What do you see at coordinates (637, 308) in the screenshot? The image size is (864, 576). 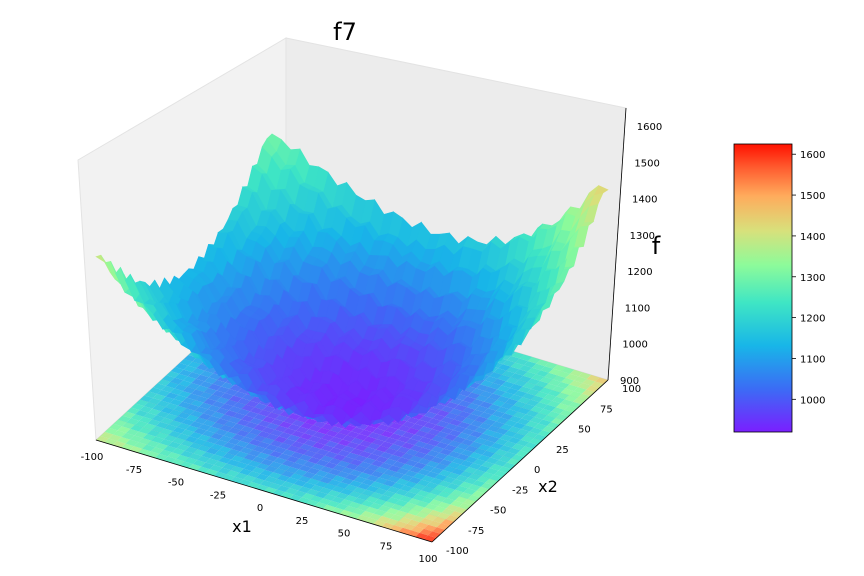 I see `z-tick-label: 1100` at bounding box center [637, 308].